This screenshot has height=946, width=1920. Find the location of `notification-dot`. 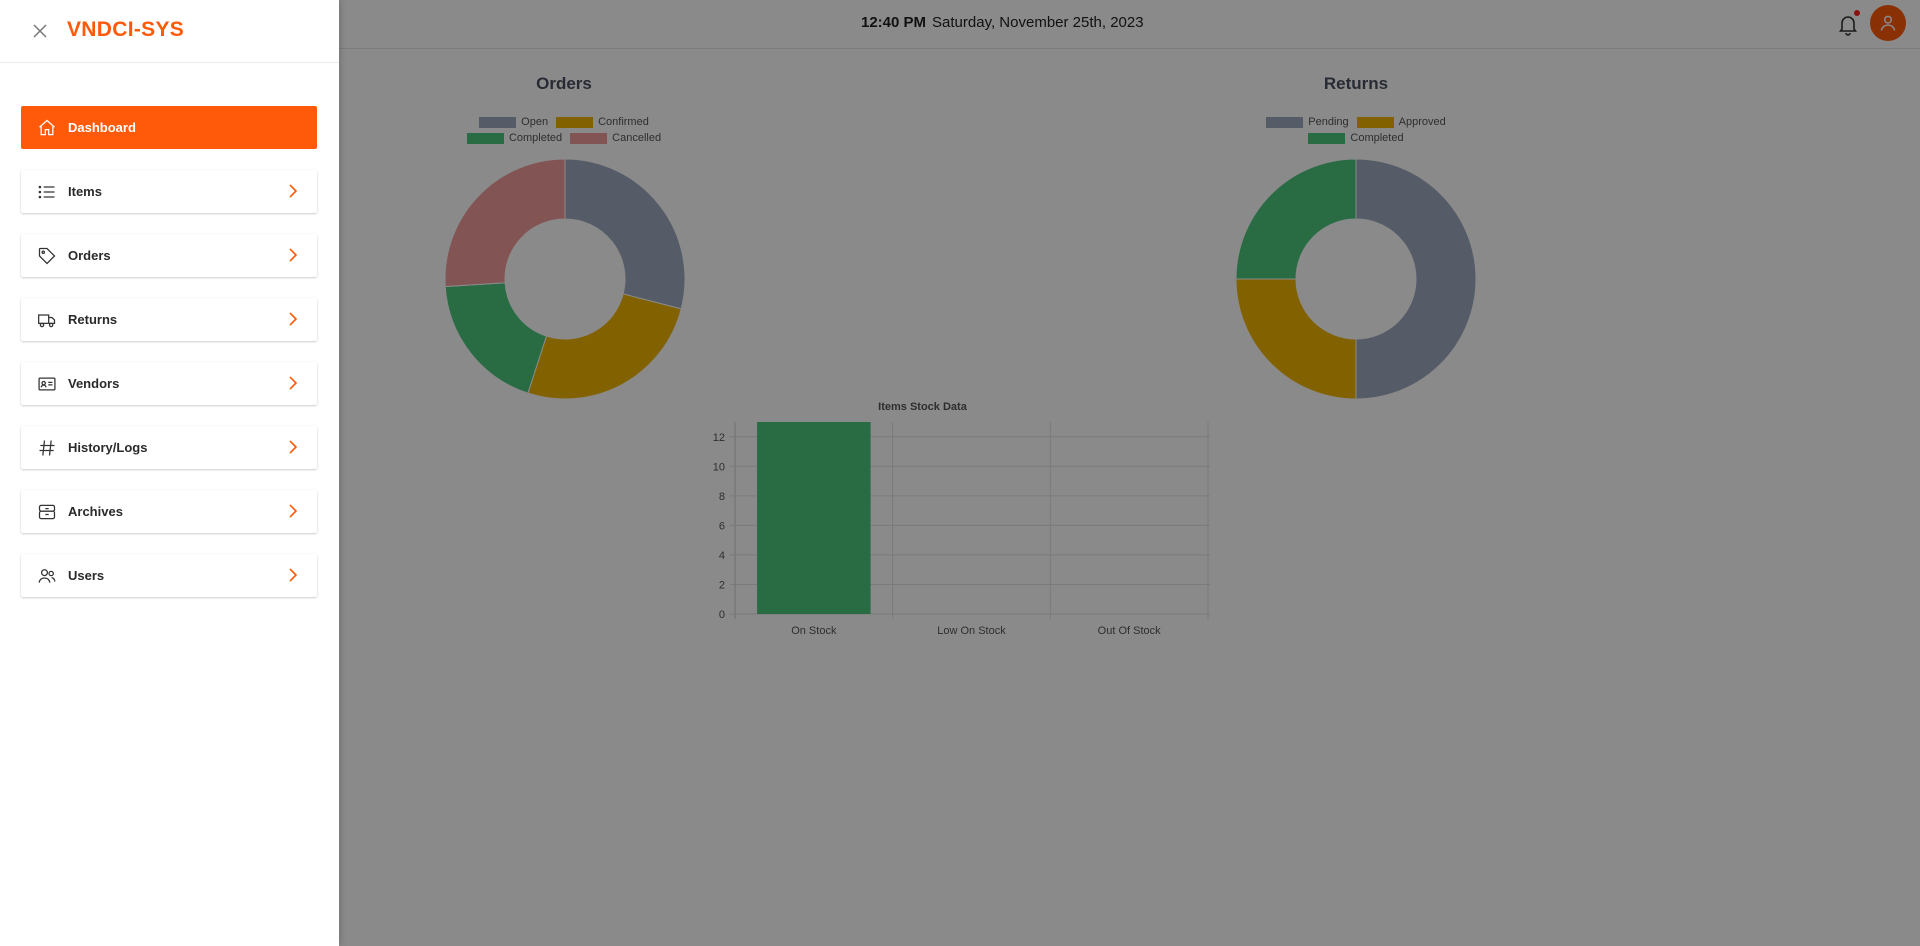

notification-dot is located at coordinates (1857, 13).